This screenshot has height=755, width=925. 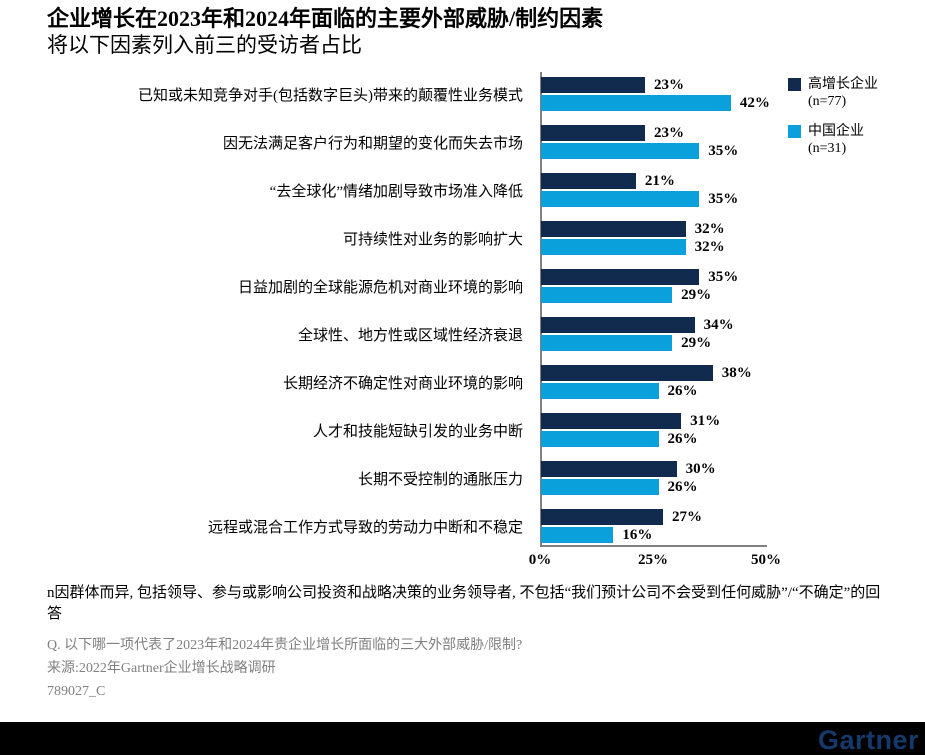 What do you see at coordinates (843, 84) in the screenshot?
I see `legend-label: 高增长企业` at bounding box center [843, 84].